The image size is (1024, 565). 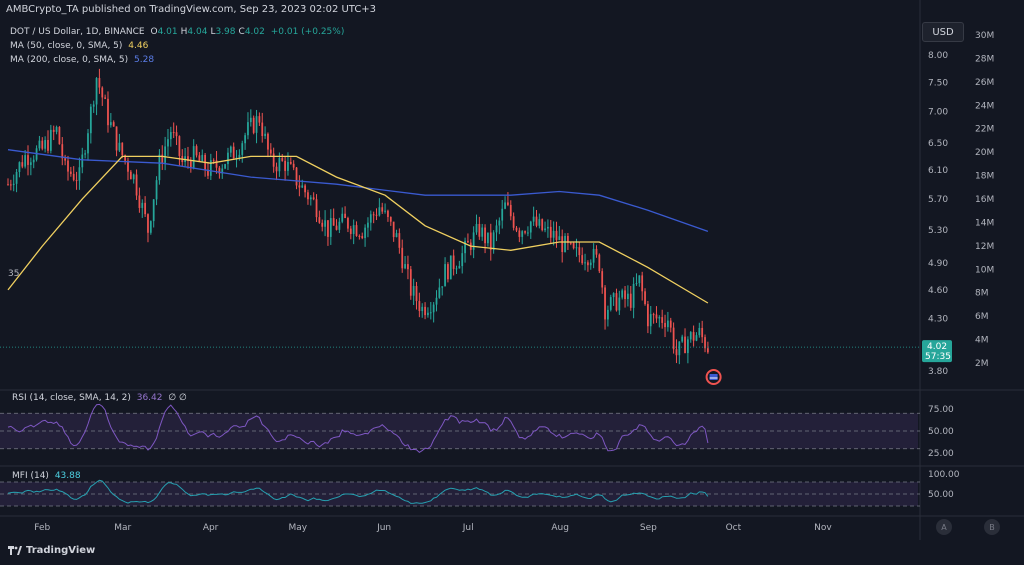 What do you see at coordinates (944, 527) in the screenshot?
I see `auto-scale-button: A` at bounding box center [944, 527].